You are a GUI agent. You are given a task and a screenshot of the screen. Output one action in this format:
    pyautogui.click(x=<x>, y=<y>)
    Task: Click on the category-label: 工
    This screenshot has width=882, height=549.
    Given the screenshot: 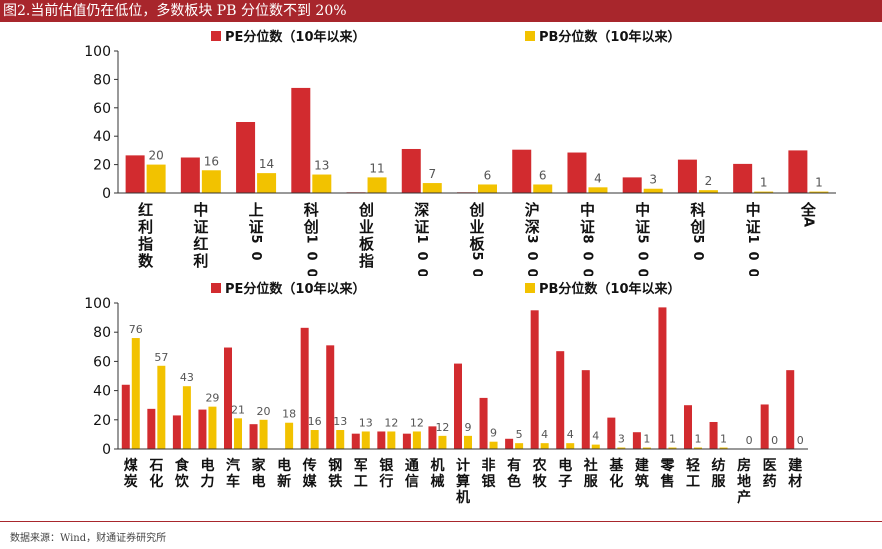 What is the action you would take?
    pyautogui.click(x=361, y=482)
    